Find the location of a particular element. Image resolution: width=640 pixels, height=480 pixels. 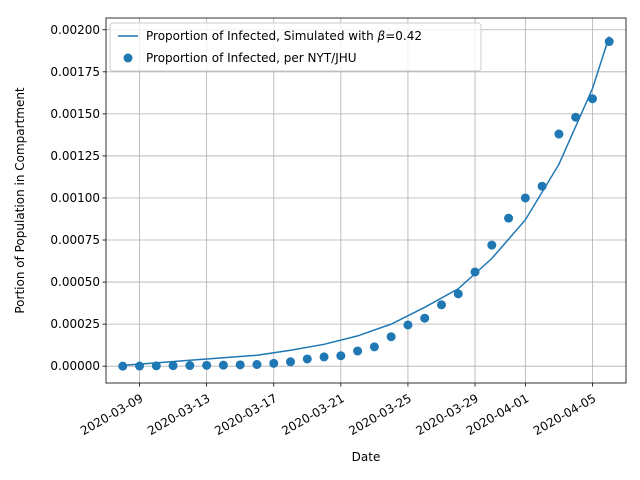

legend-simulated-beta: β is located at coordinates (381, 36).